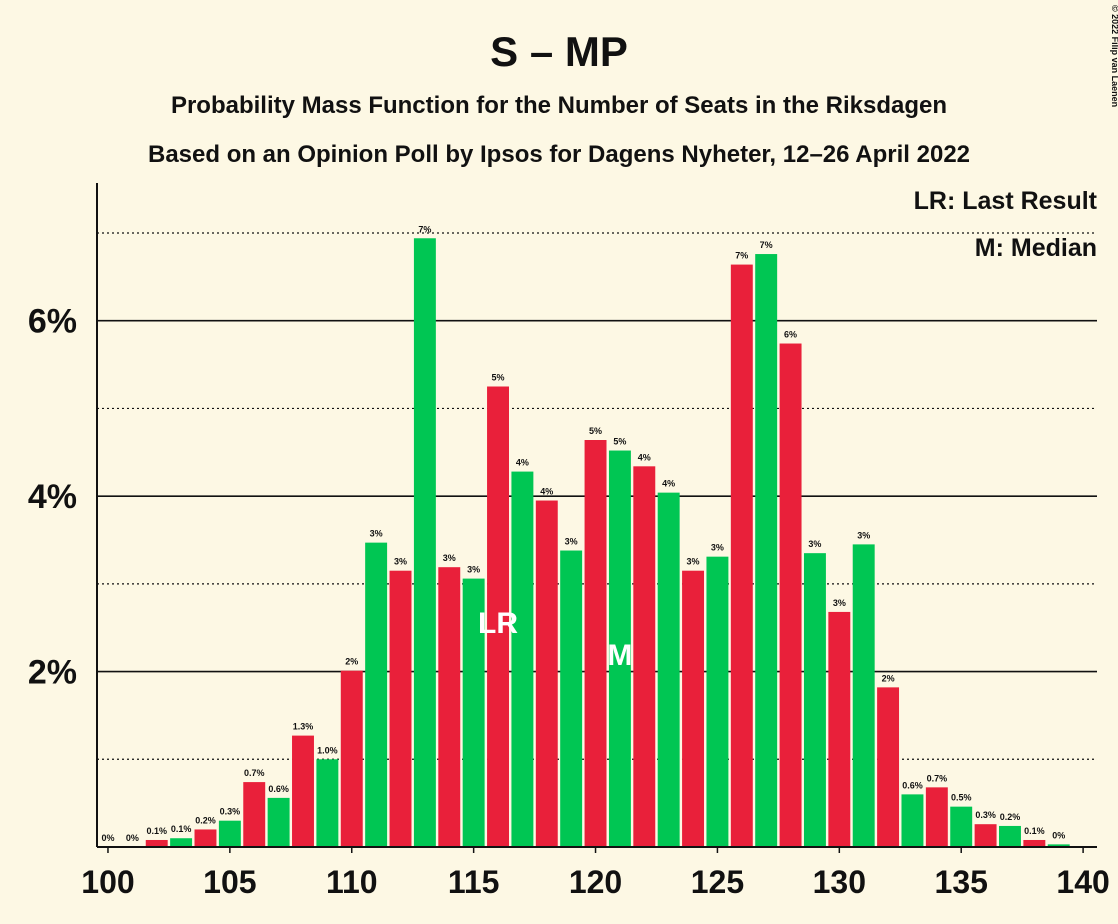  I want to click on x-tick-label: 100, so click(107, 882).